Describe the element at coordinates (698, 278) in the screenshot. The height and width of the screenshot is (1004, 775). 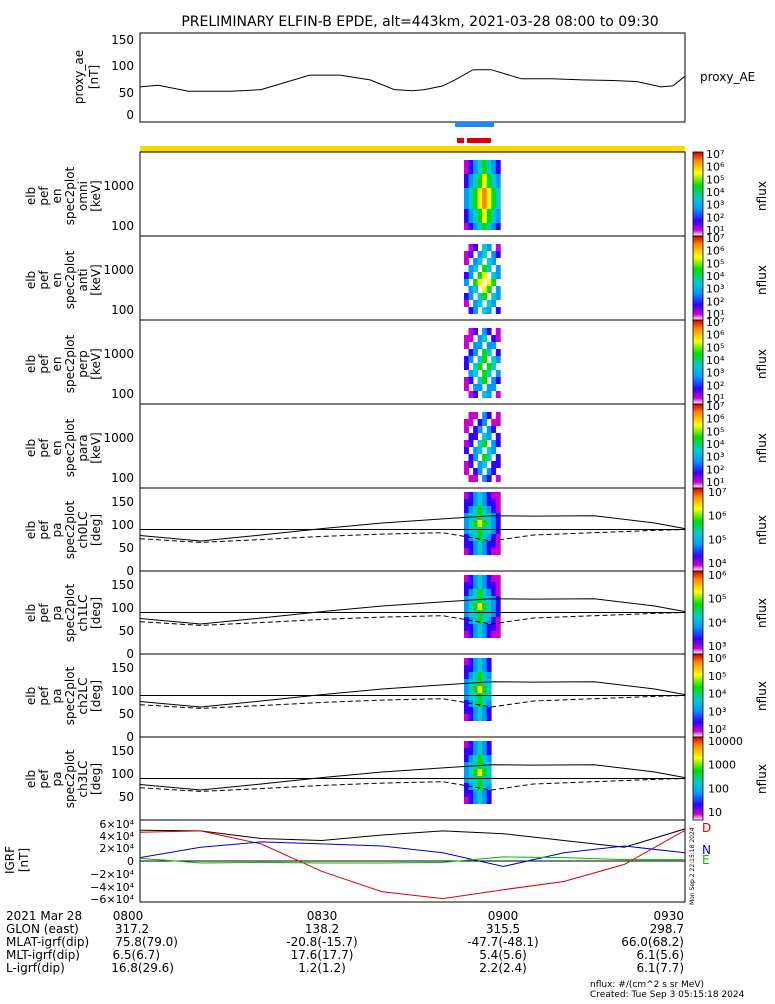
I see `spectra-colorbar` at that location.